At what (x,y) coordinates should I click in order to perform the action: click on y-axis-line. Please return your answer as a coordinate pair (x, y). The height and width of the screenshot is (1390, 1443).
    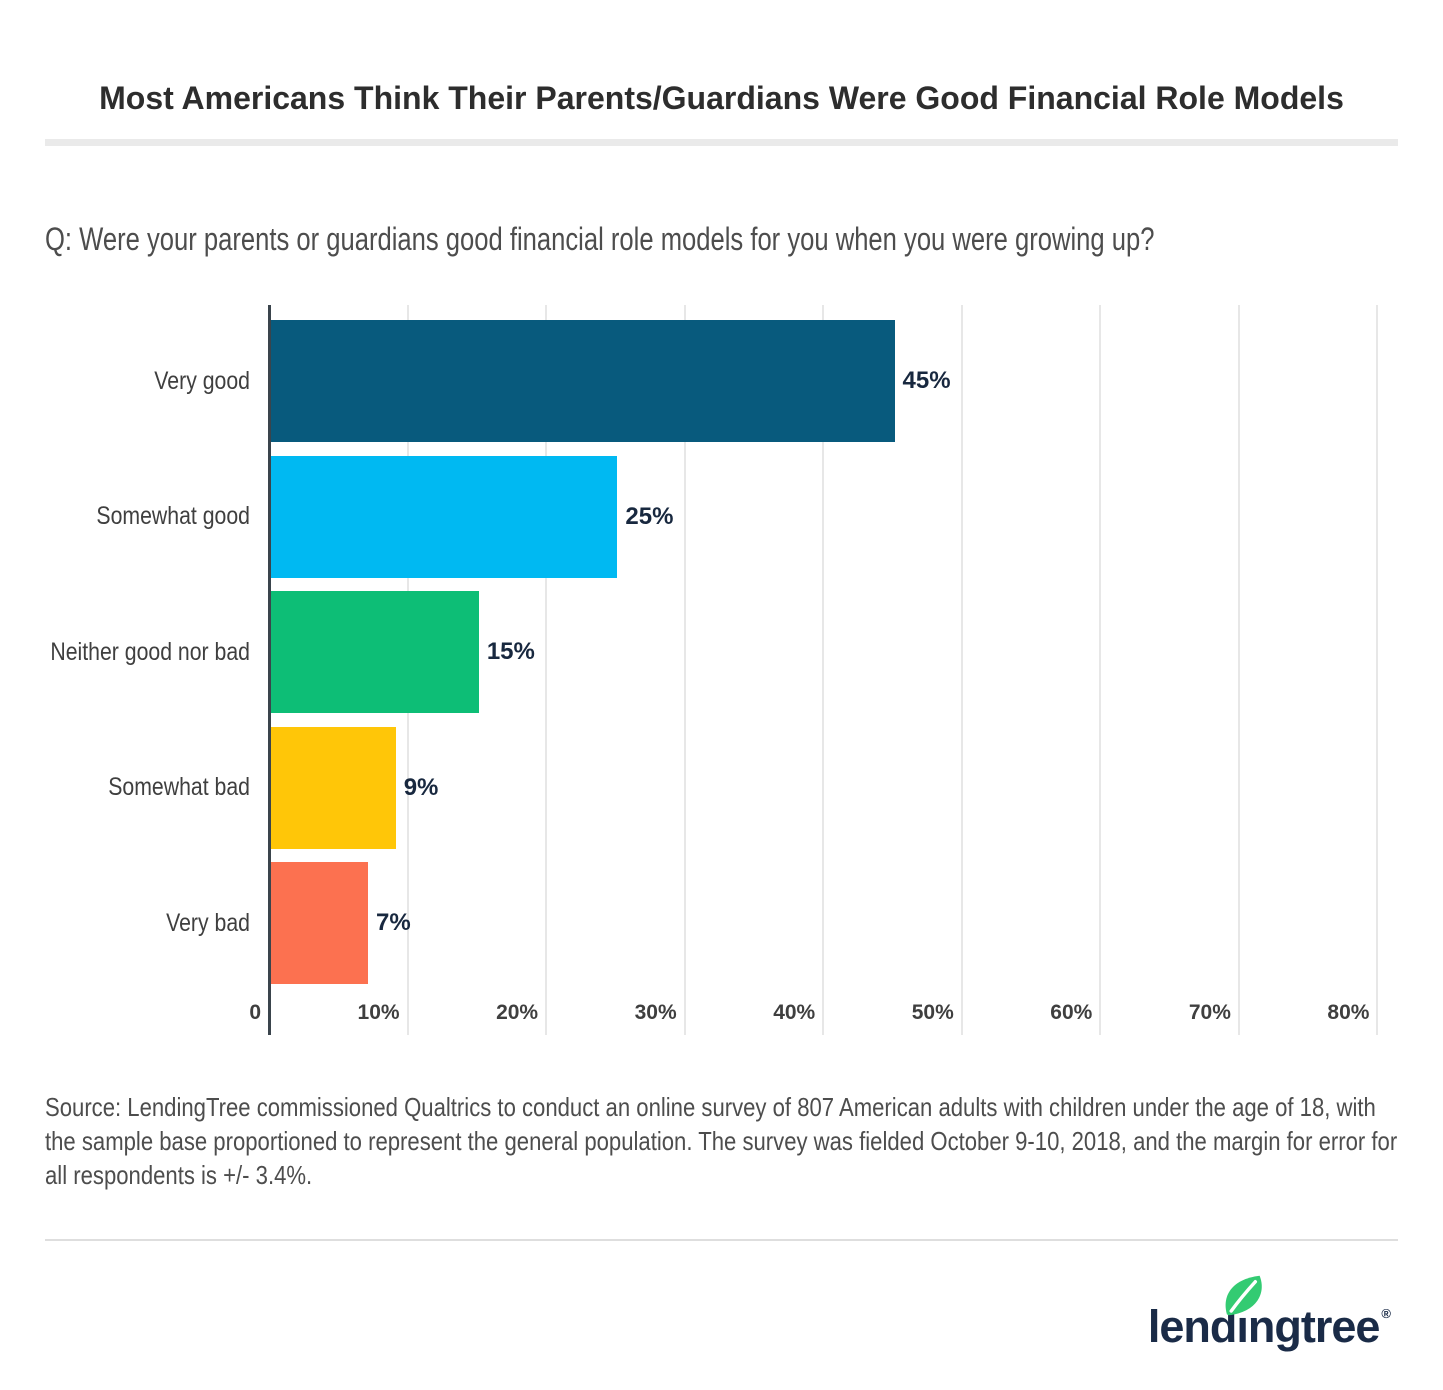
    Looking at the image, I should click on (269, 670).